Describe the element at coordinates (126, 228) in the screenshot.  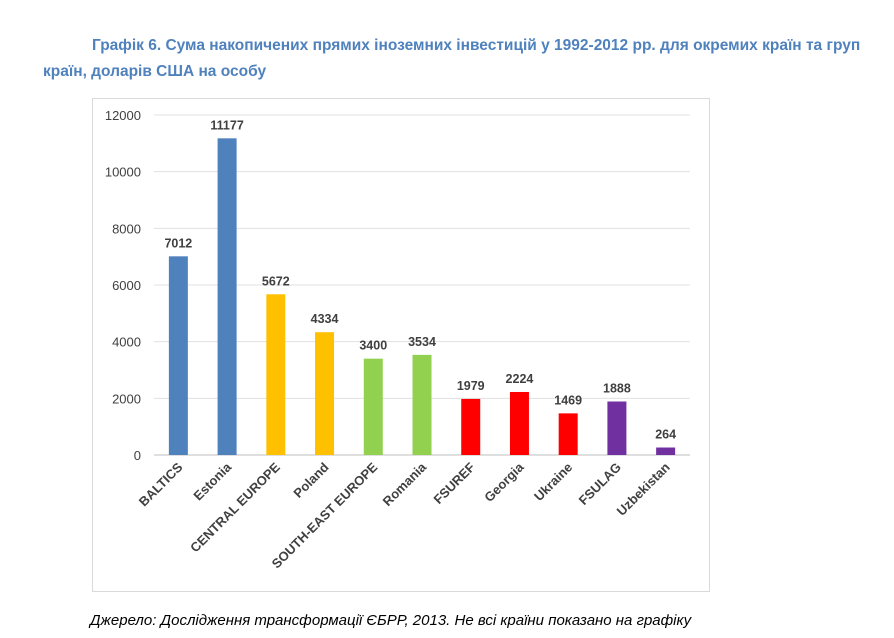
I see `y-tick-label: 8000` at that location.